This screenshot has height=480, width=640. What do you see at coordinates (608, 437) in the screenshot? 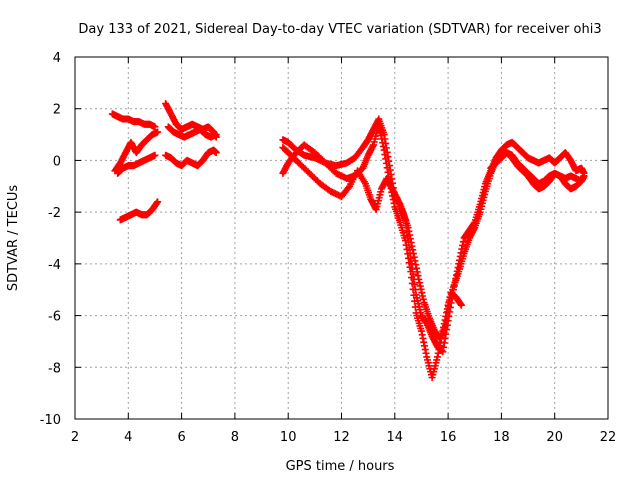
I see `x-tick-label: 22` at bounding box center [608, 437].